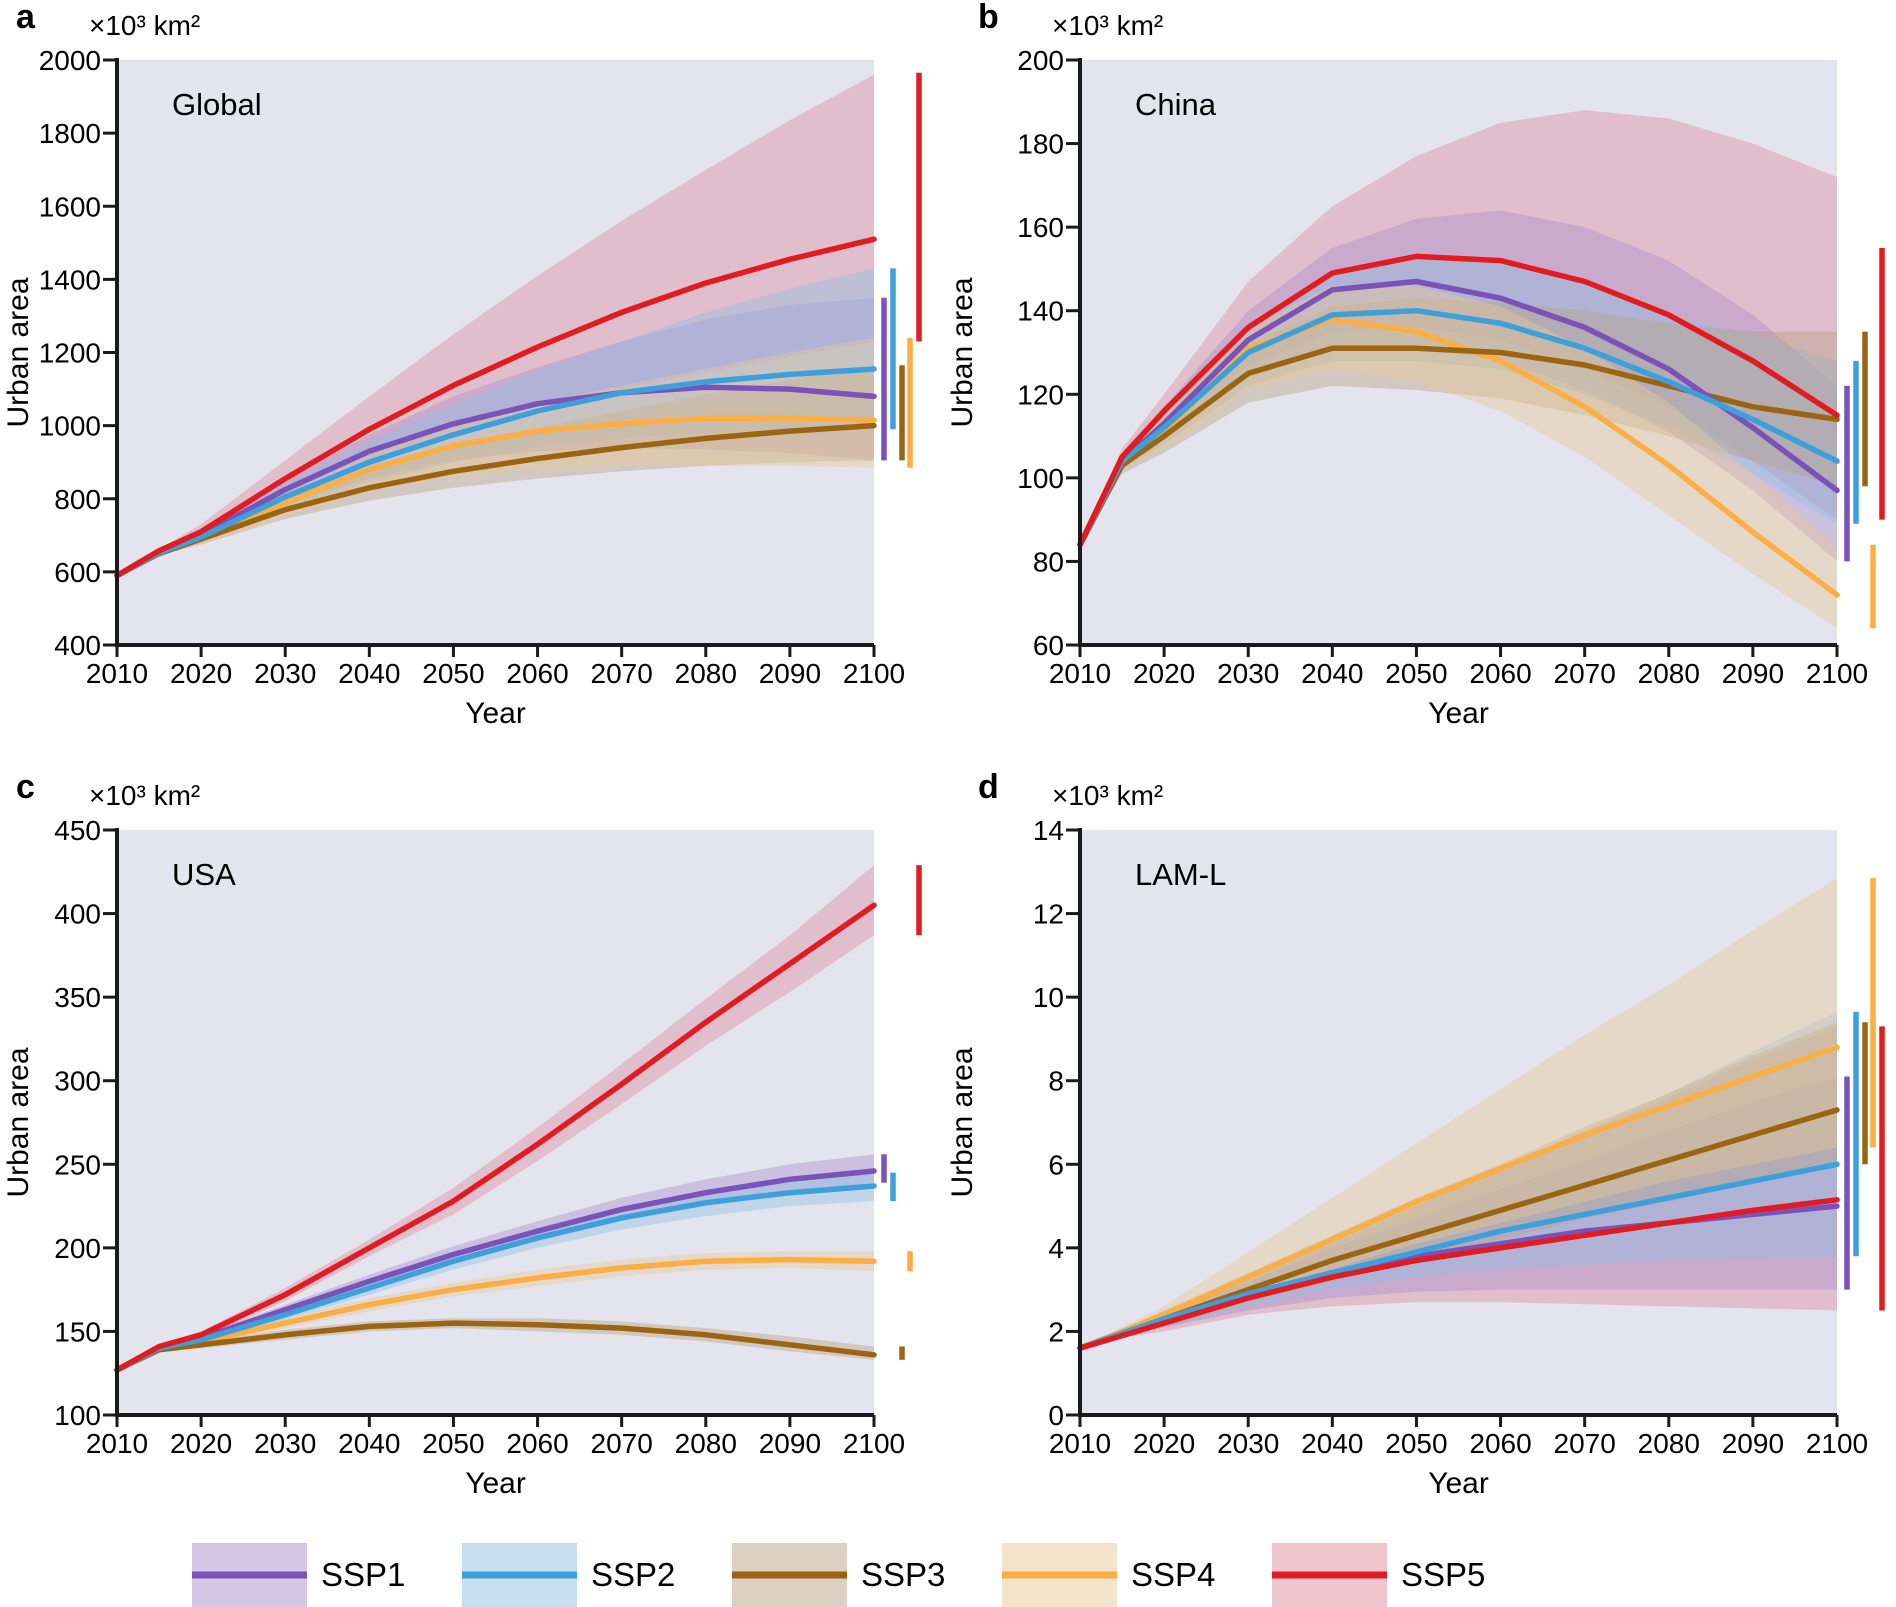  Describe the element at coordinates (1056, 1081) in the screenshot. I see `y-tick-label: 8` at that location.